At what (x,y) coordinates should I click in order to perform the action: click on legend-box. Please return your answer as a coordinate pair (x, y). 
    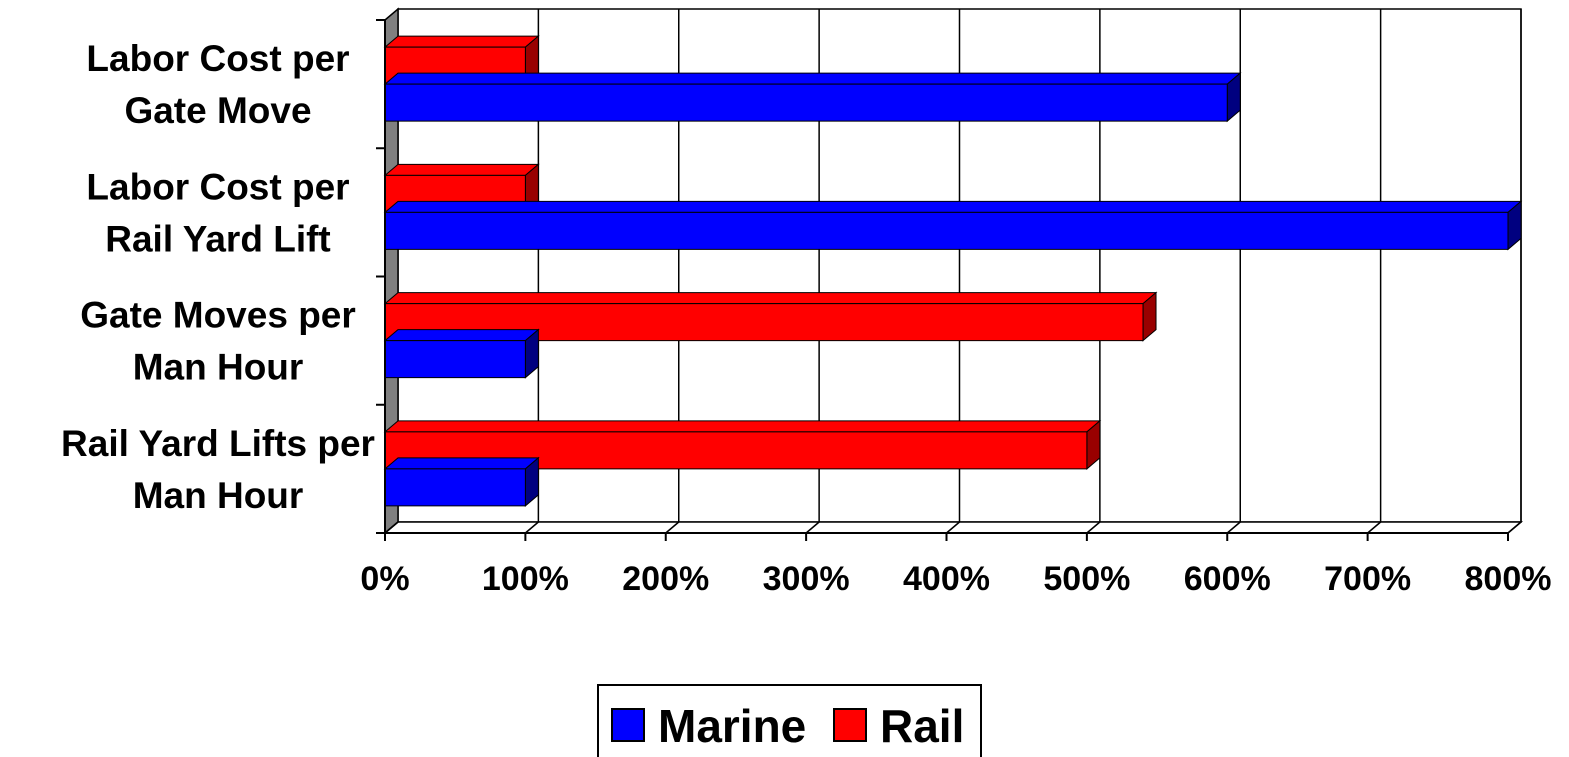
    Looking at the image, I should click on (789, 720).